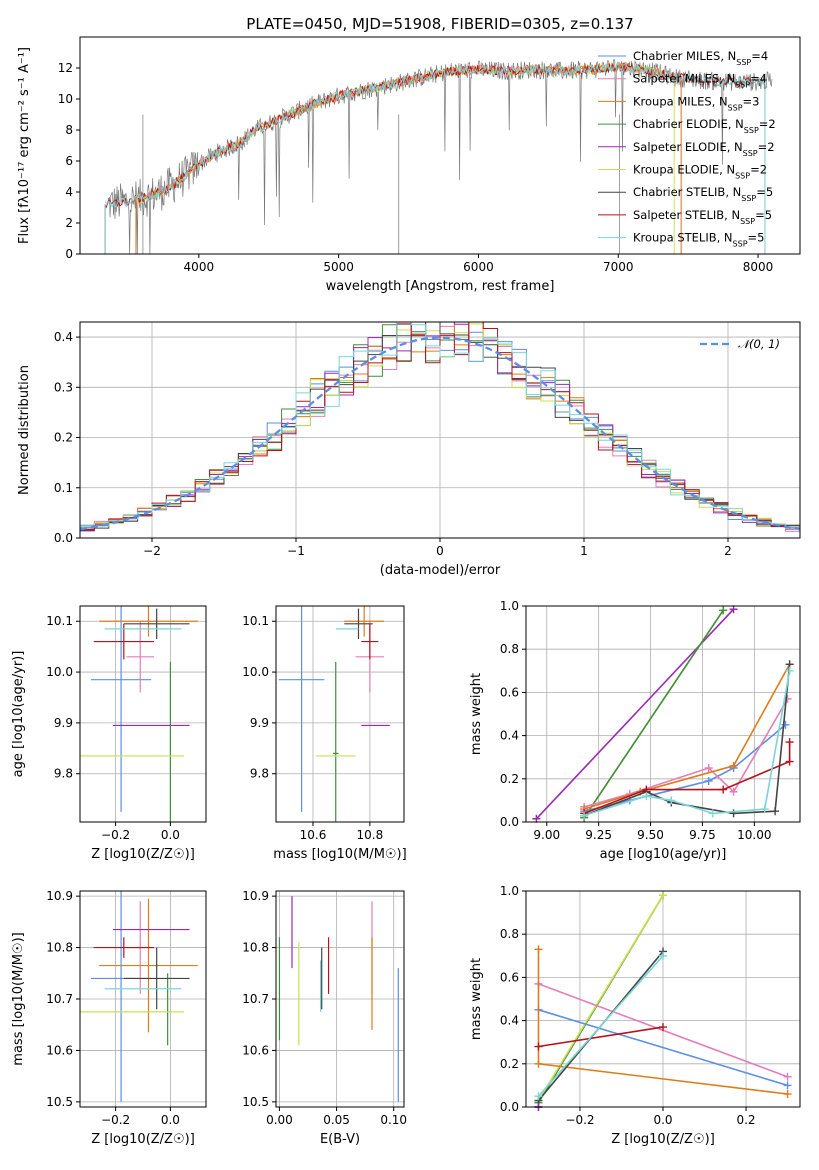  What do you see at coordinates (754, 835) in the screenshot?
I see `x-tick-label: 10.00` at bounding box center [754, 835].